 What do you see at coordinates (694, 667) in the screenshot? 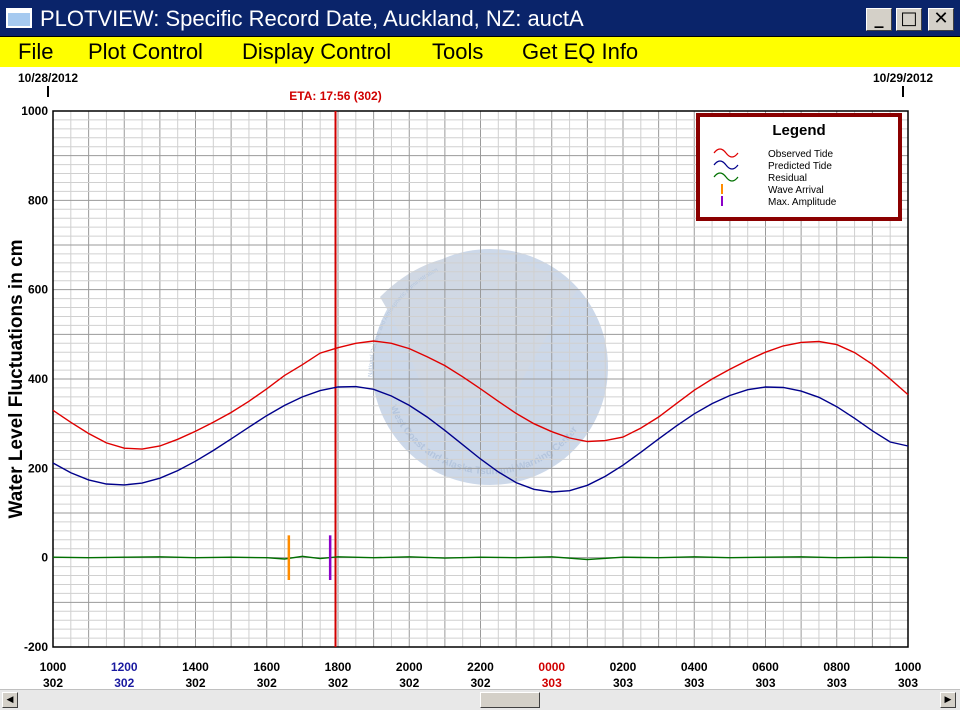
I see `x-tick-time-label: 0400` at bounding box center [694, 667].